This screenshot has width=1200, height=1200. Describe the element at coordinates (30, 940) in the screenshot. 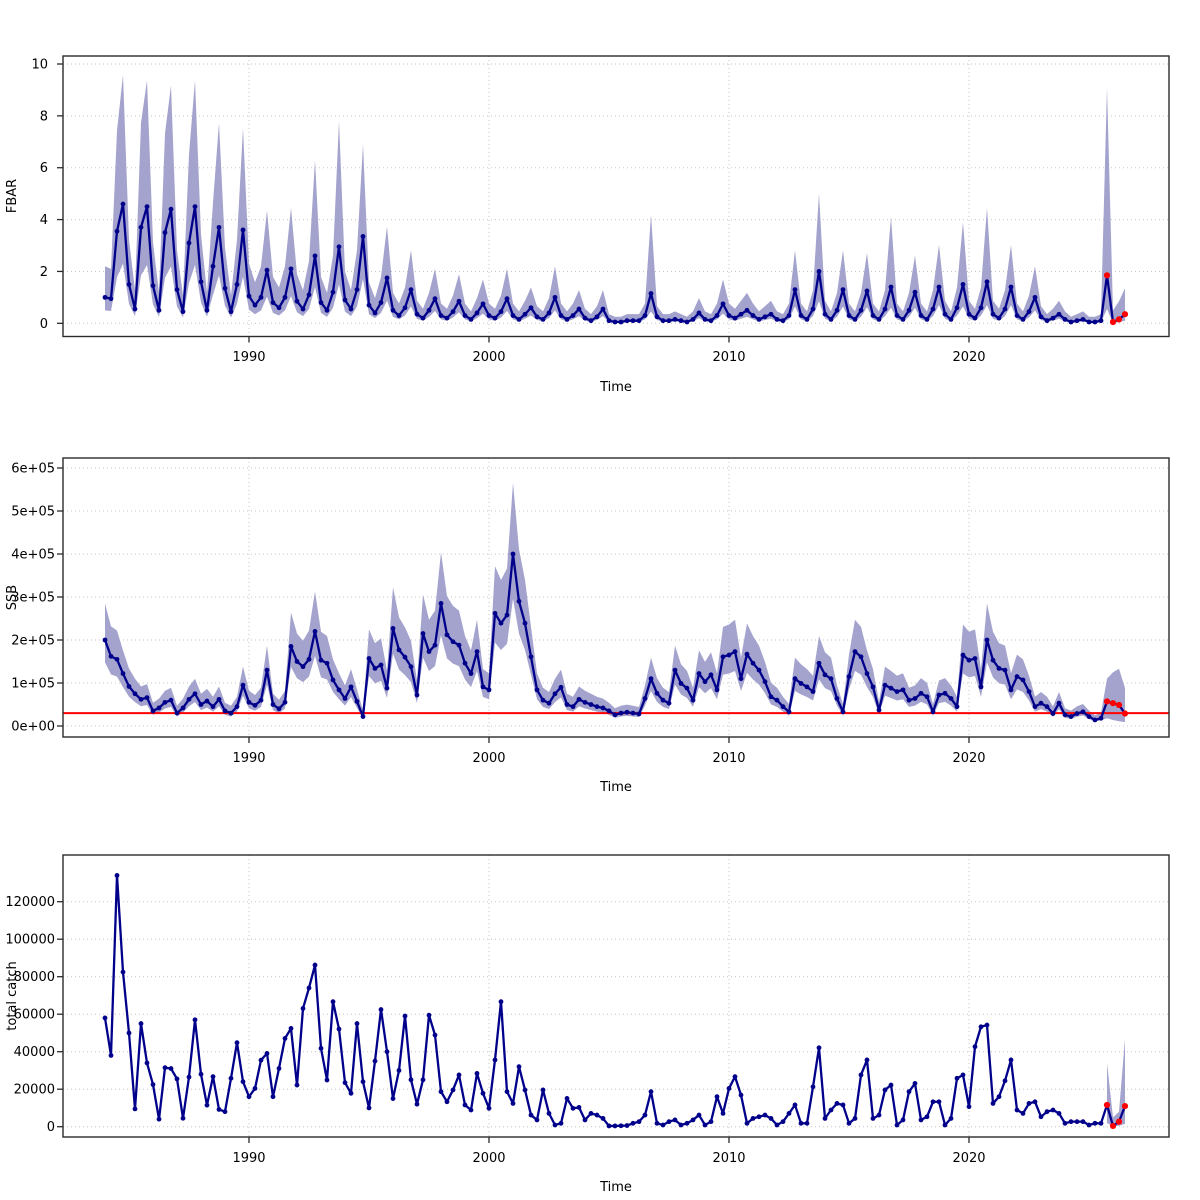

I see `y-tick-label: 100000` at that location.